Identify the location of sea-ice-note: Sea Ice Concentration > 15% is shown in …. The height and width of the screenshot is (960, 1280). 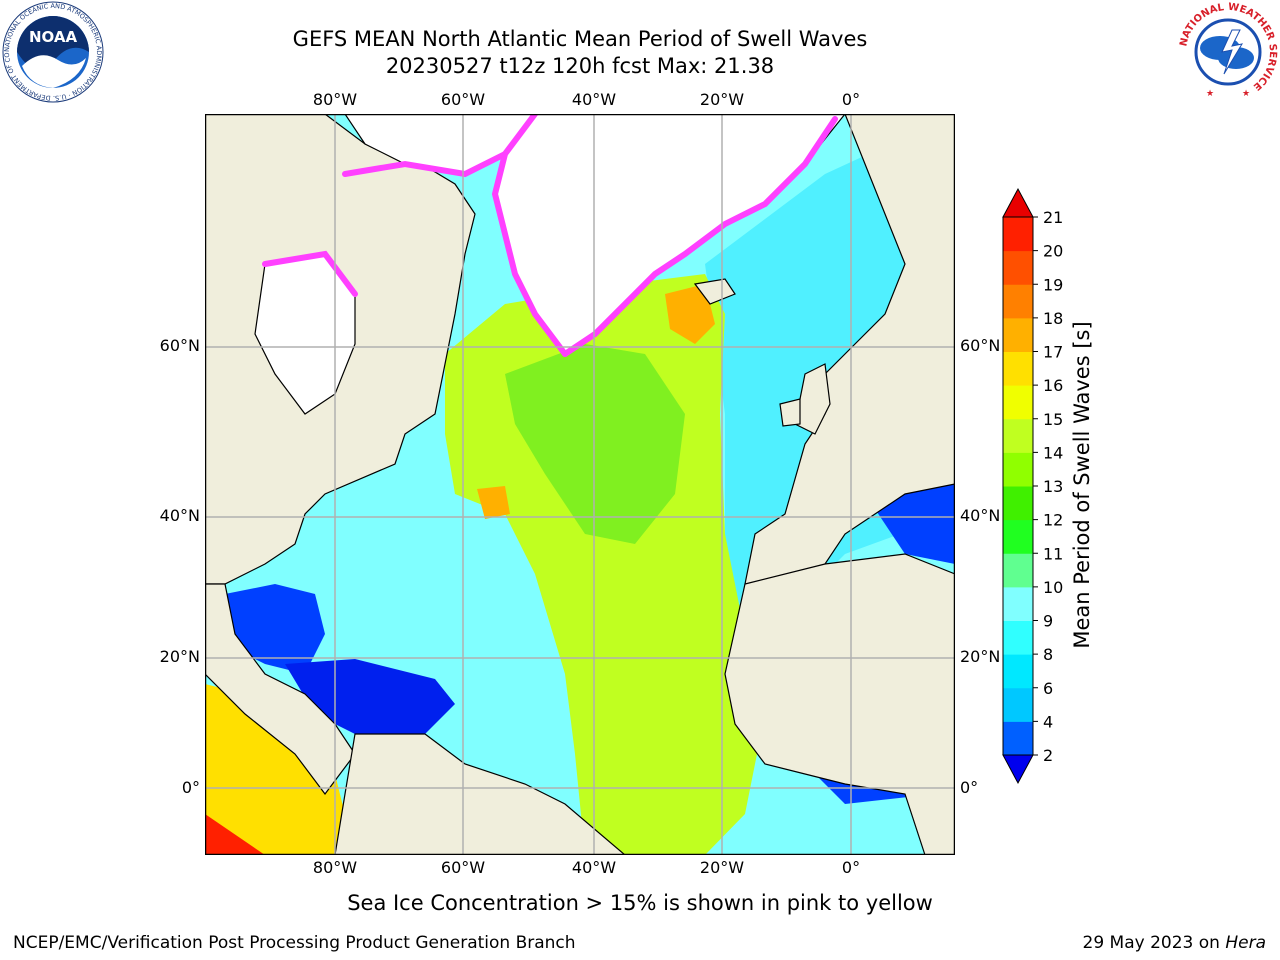
(640, 903).